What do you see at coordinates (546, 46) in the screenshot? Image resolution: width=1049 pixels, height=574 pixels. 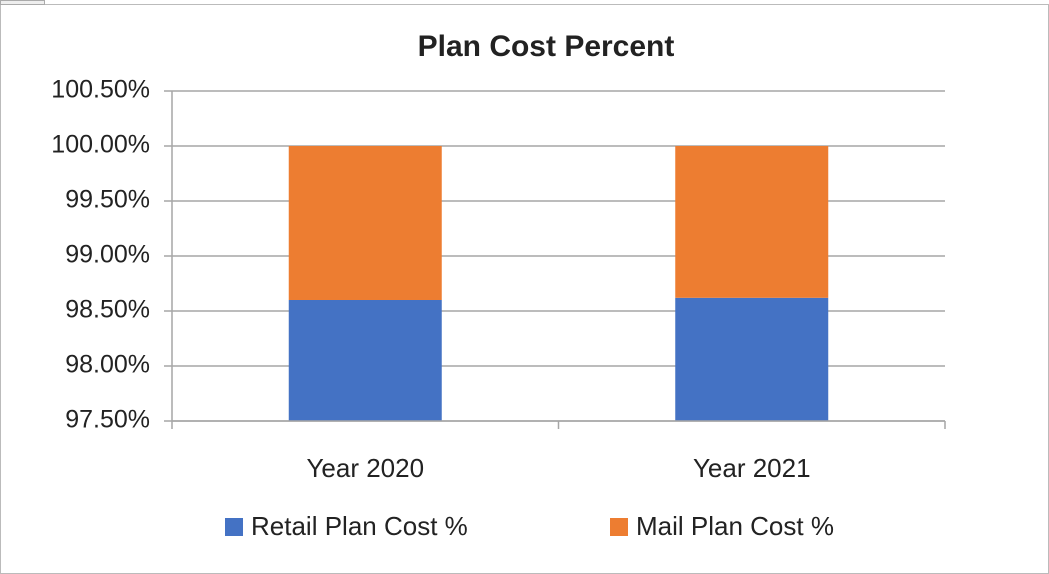 I see `chart-title: Plan Cost Percent` at bounding box center [546, 46].